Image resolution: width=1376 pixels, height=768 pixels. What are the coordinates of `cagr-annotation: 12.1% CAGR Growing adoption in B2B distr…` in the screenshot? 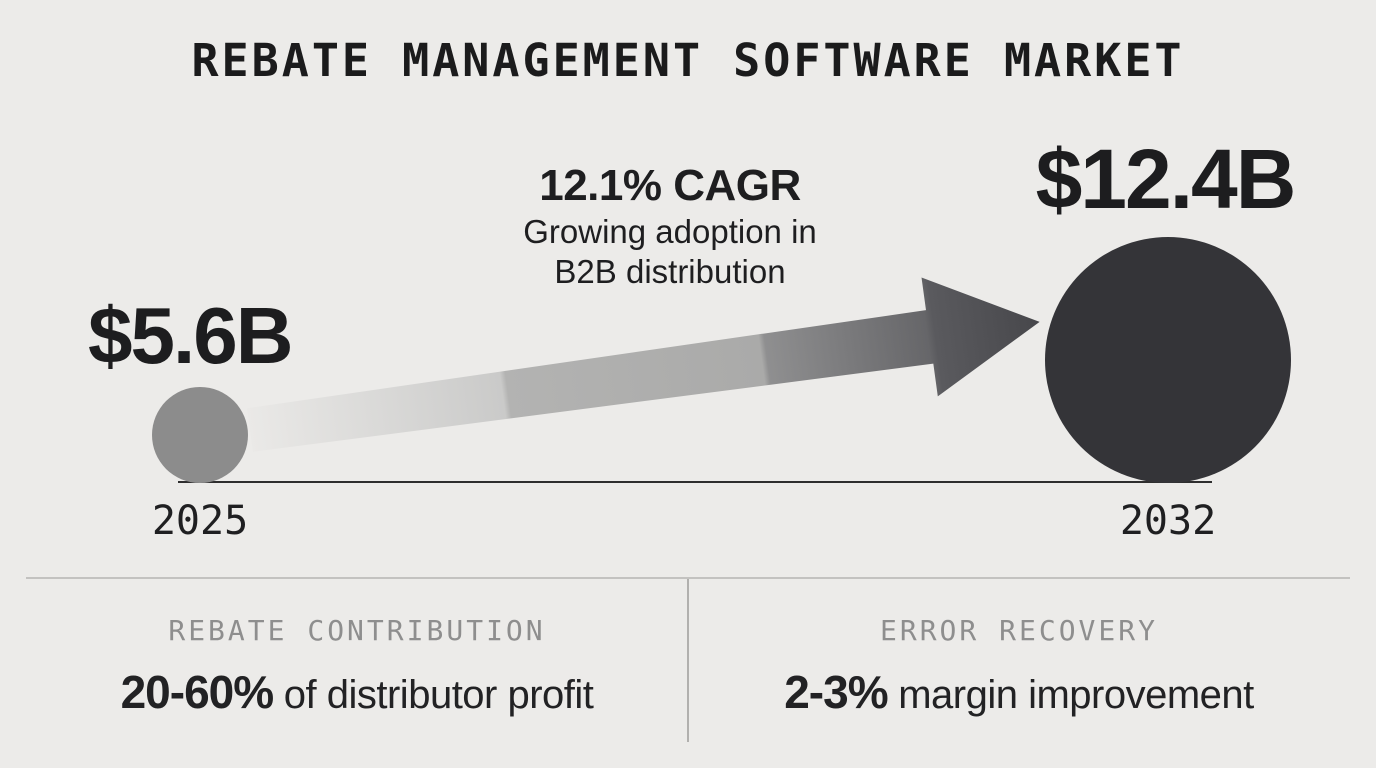 It's located at (670, 226).